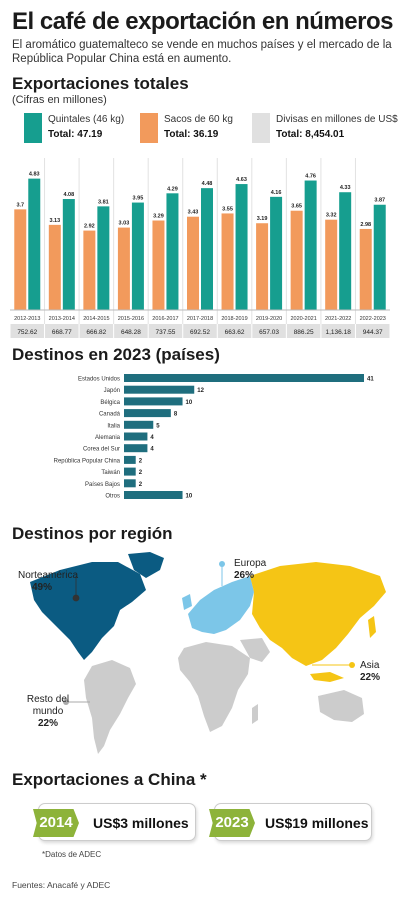 This screenshot has height=900, width=400. What do you see at coordinates (345, 188) in the screenshot?
I see `label-quintales-9: 4.33` at bounding box center [345, 188].